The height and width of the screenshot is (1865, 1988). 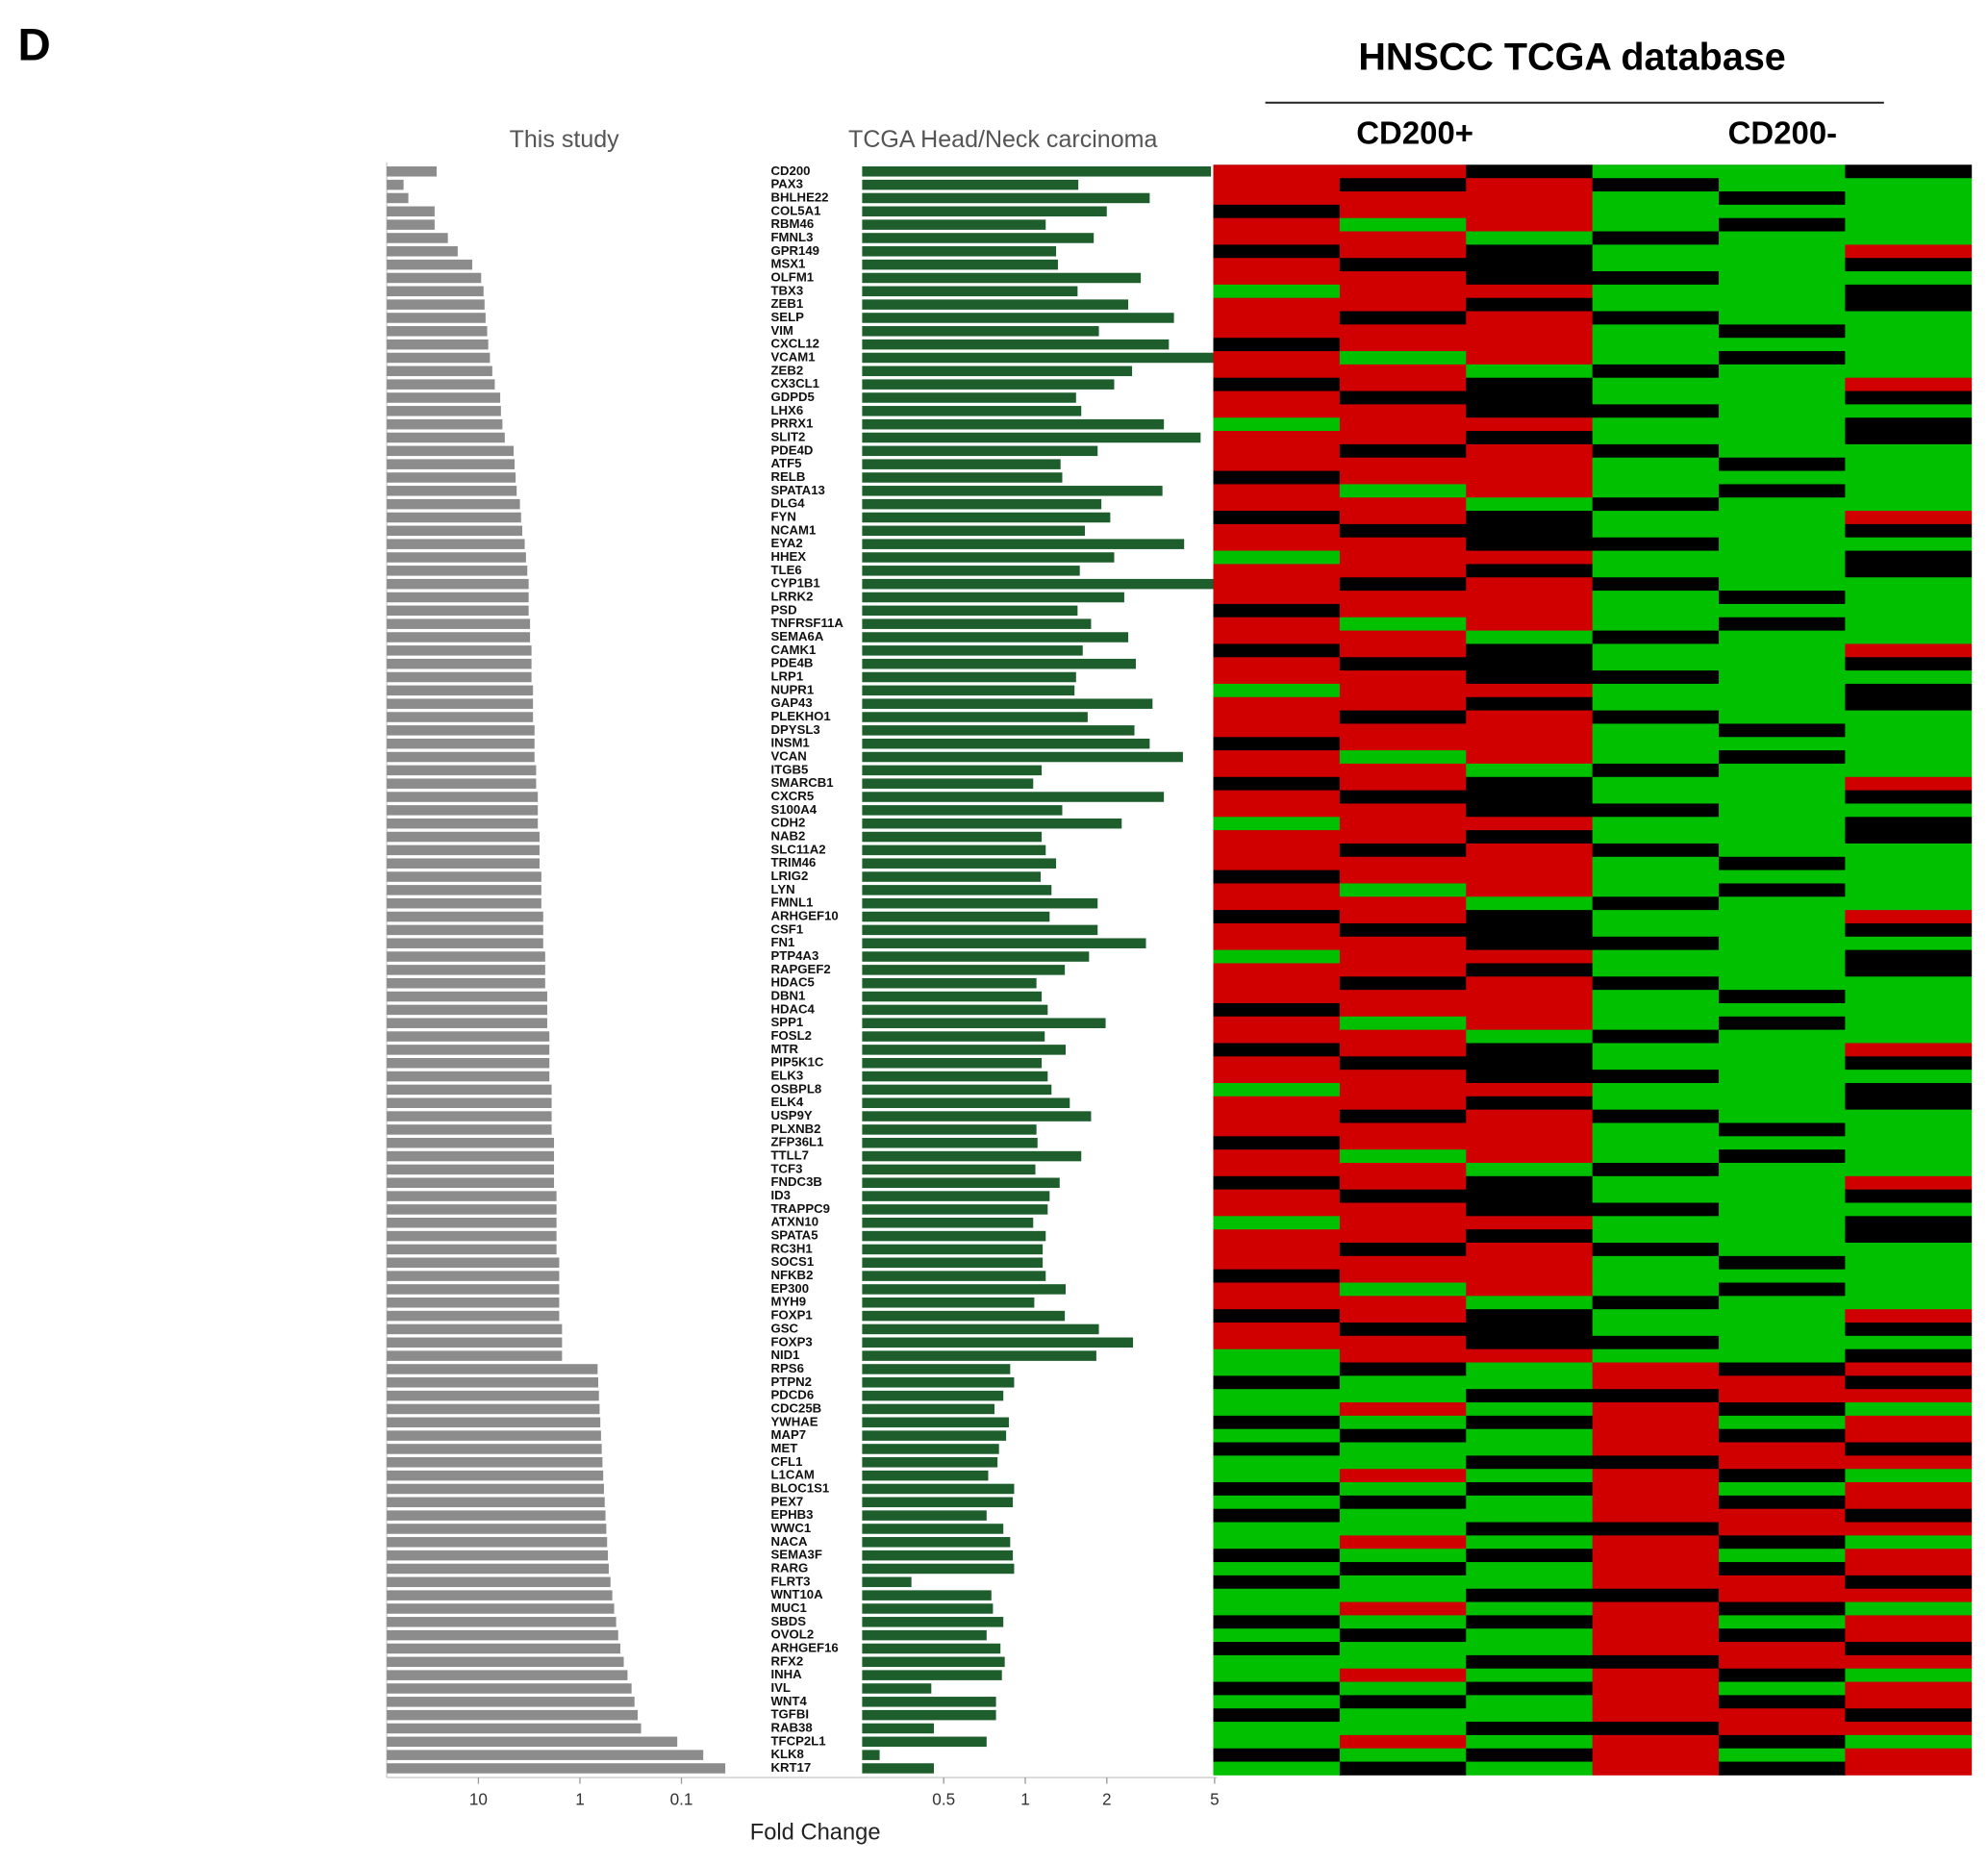 What do you see at coordinates (792, 663) in the screenshot?
I see `gene-label: PDE4B` at bounding box center [792, 663].